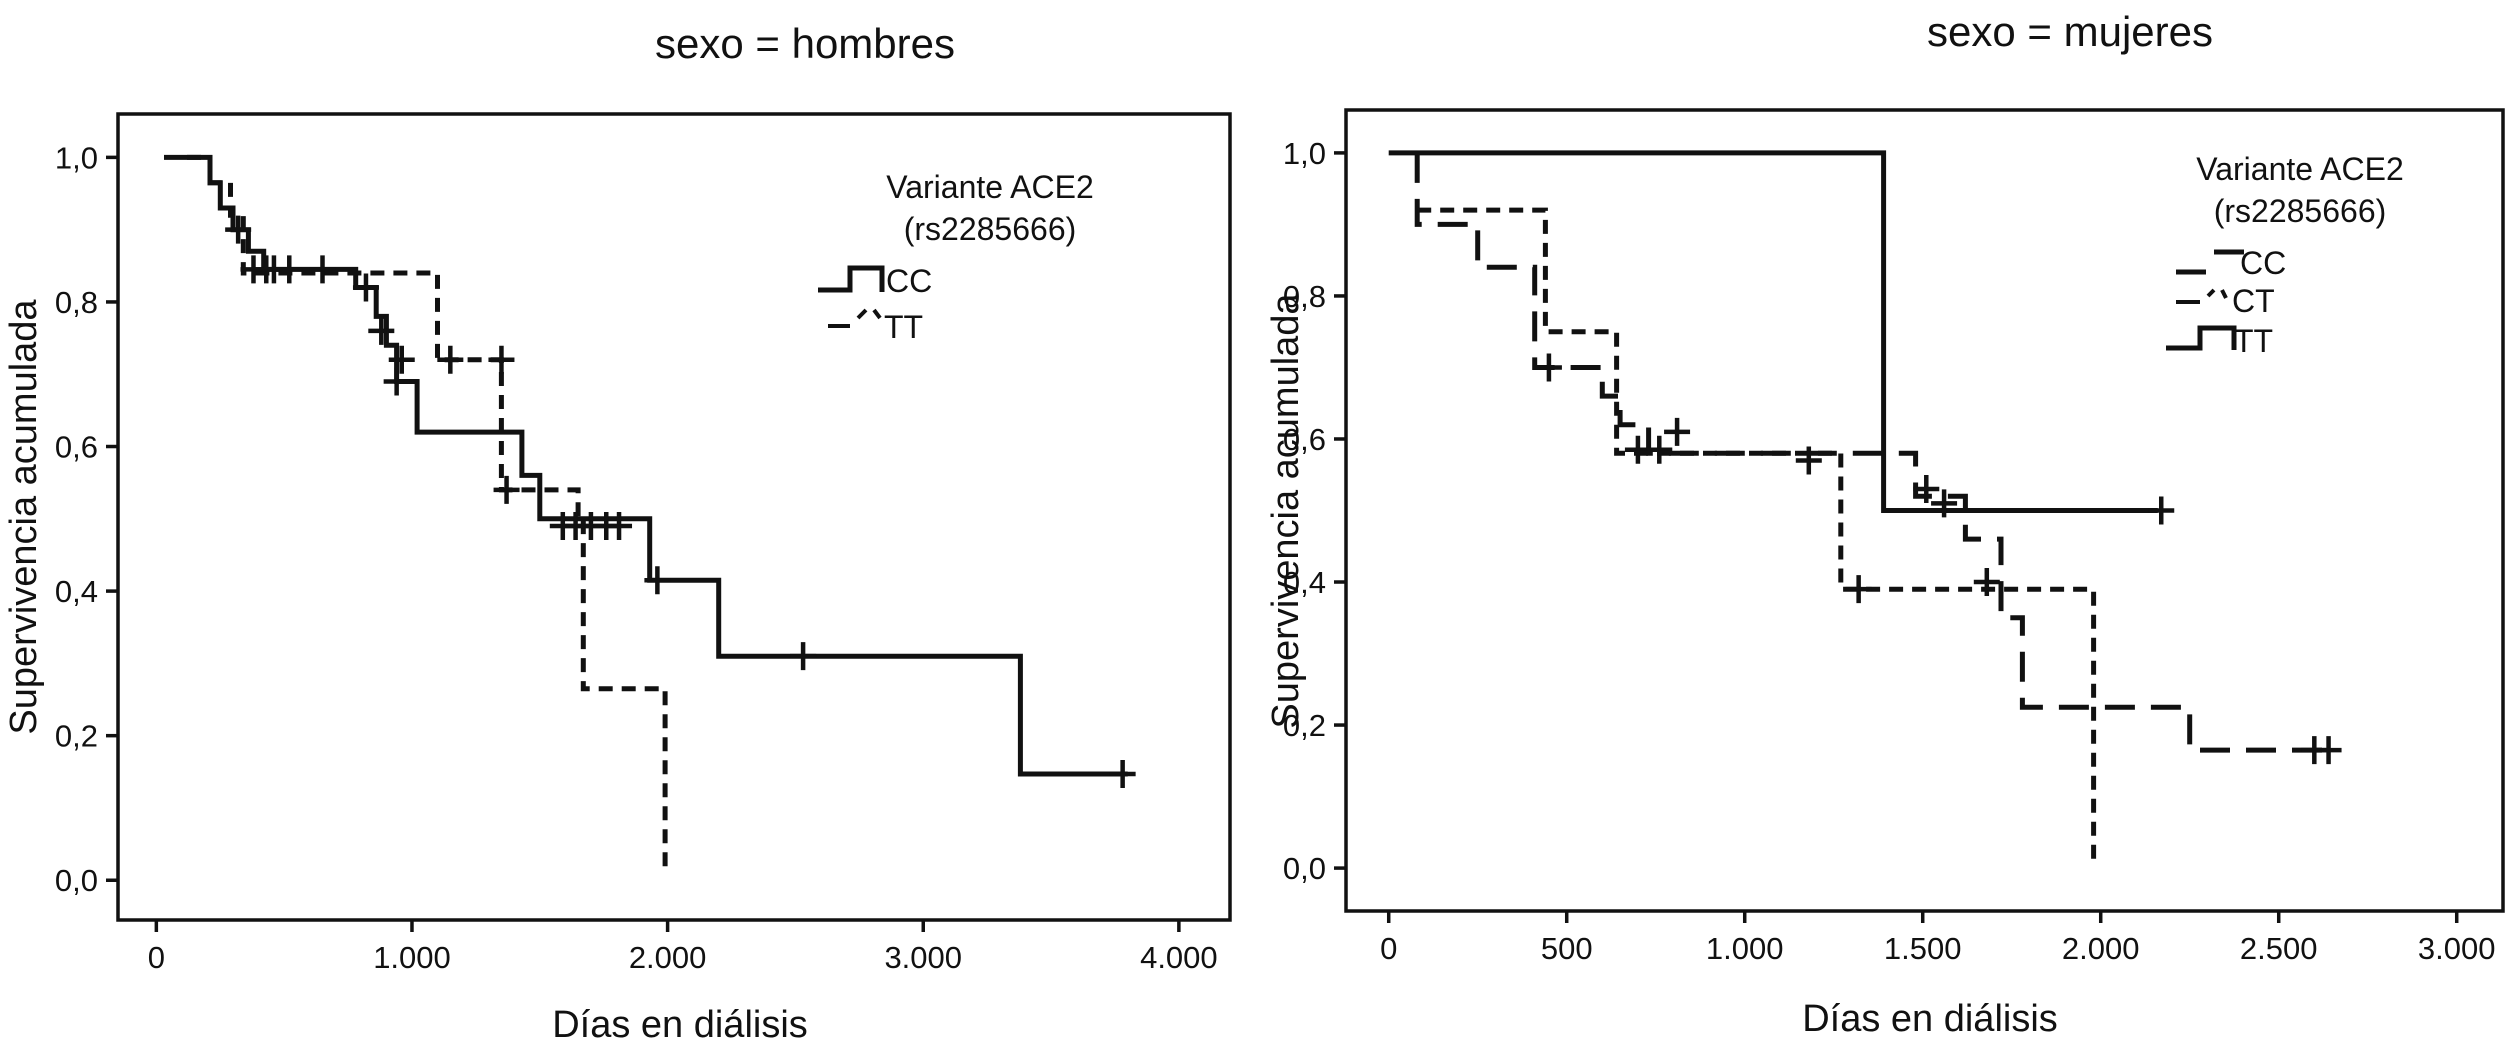 The image size is (2514, 1056). Describe the element at coordinates (2070, 31) in the screenshot. I see `chart-title: sexo = mujeres` at that location.